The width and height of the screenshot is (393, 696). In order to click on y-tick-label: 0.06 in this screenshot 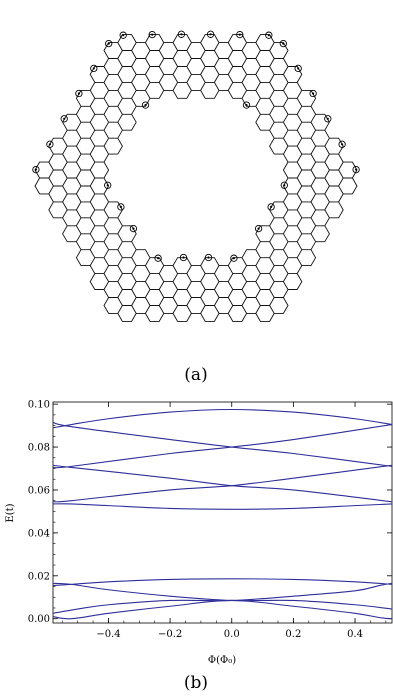, I will do `click(39, 490)`.